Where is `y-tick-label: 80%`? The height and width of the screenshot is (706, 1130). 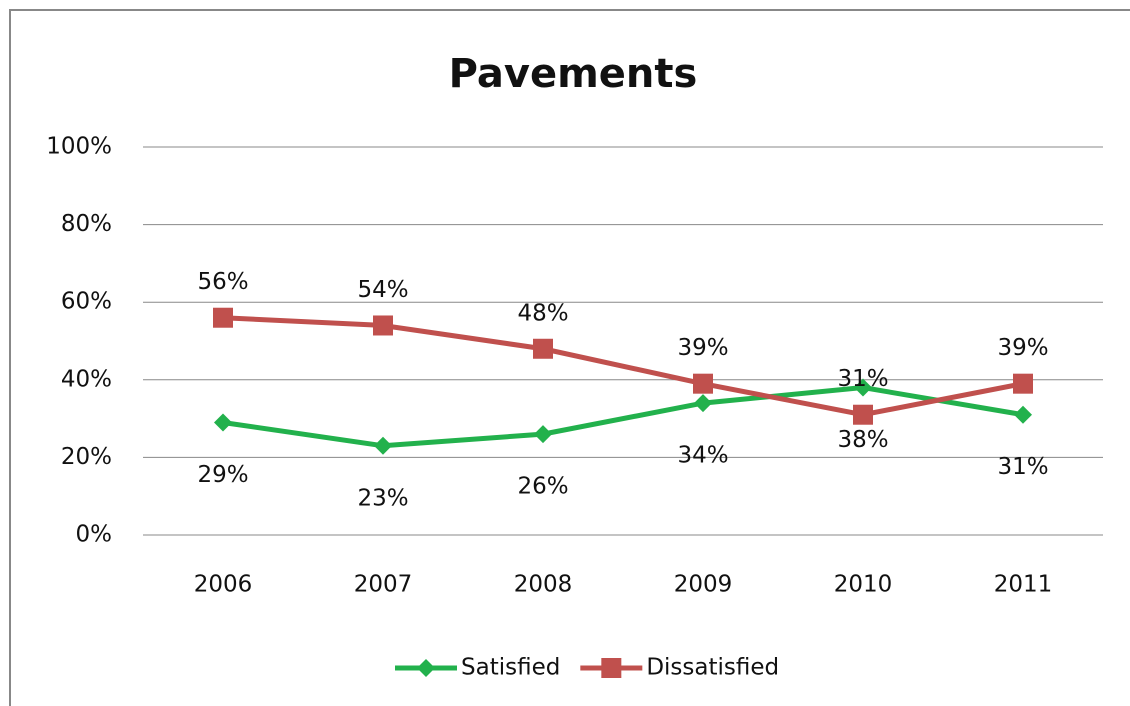 y-tick-label: 80% is located at coordinates (86, 224).